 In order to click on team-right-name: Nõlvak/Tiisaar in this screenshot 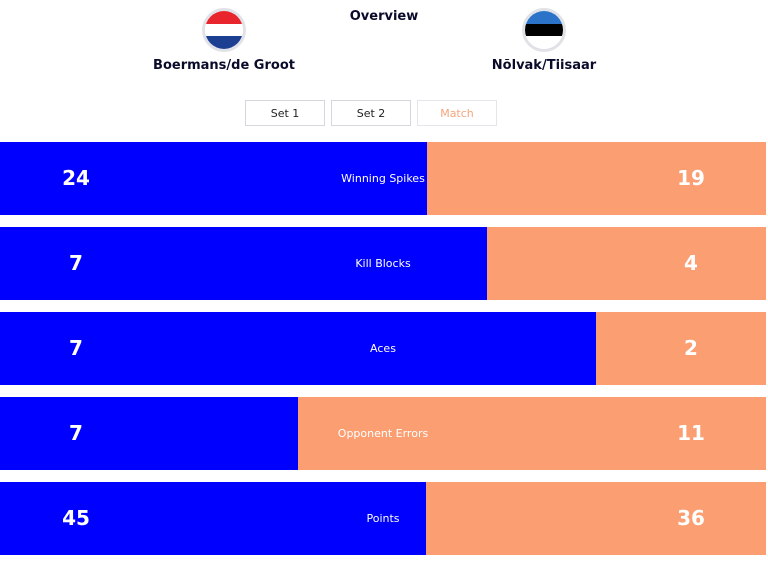, I will do `click(544, 65)`.